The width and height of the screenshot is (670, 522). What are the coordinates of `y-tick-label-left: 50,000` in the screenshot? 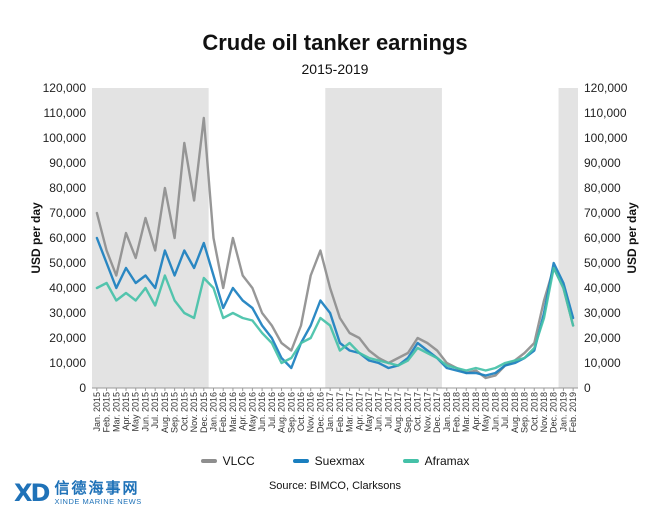 It's located at (67, 263).